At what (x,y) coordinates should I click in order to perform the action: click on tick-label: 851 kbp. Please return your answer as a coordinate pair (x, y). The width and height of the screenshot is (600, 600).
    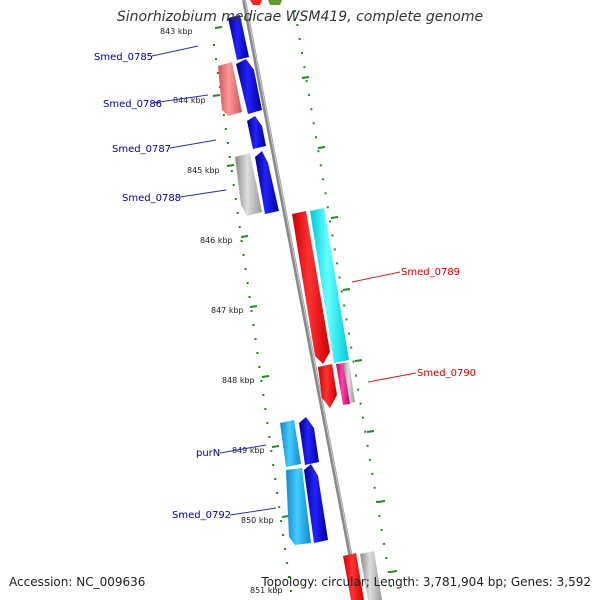
    Looking at the image, I should click on (266, 590).